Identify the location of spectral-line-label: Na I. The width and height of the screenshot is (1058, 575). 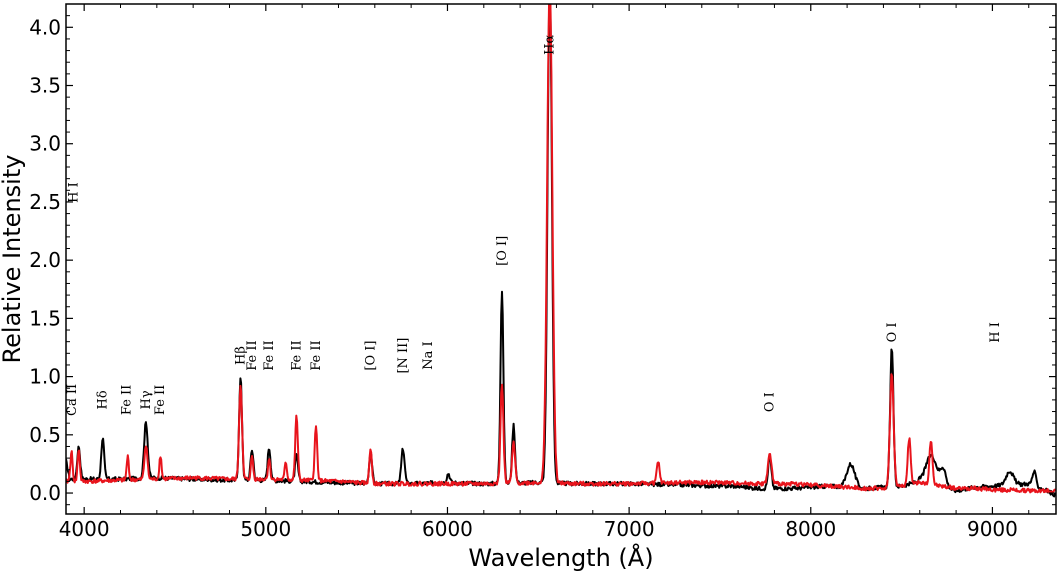
(428, 355).